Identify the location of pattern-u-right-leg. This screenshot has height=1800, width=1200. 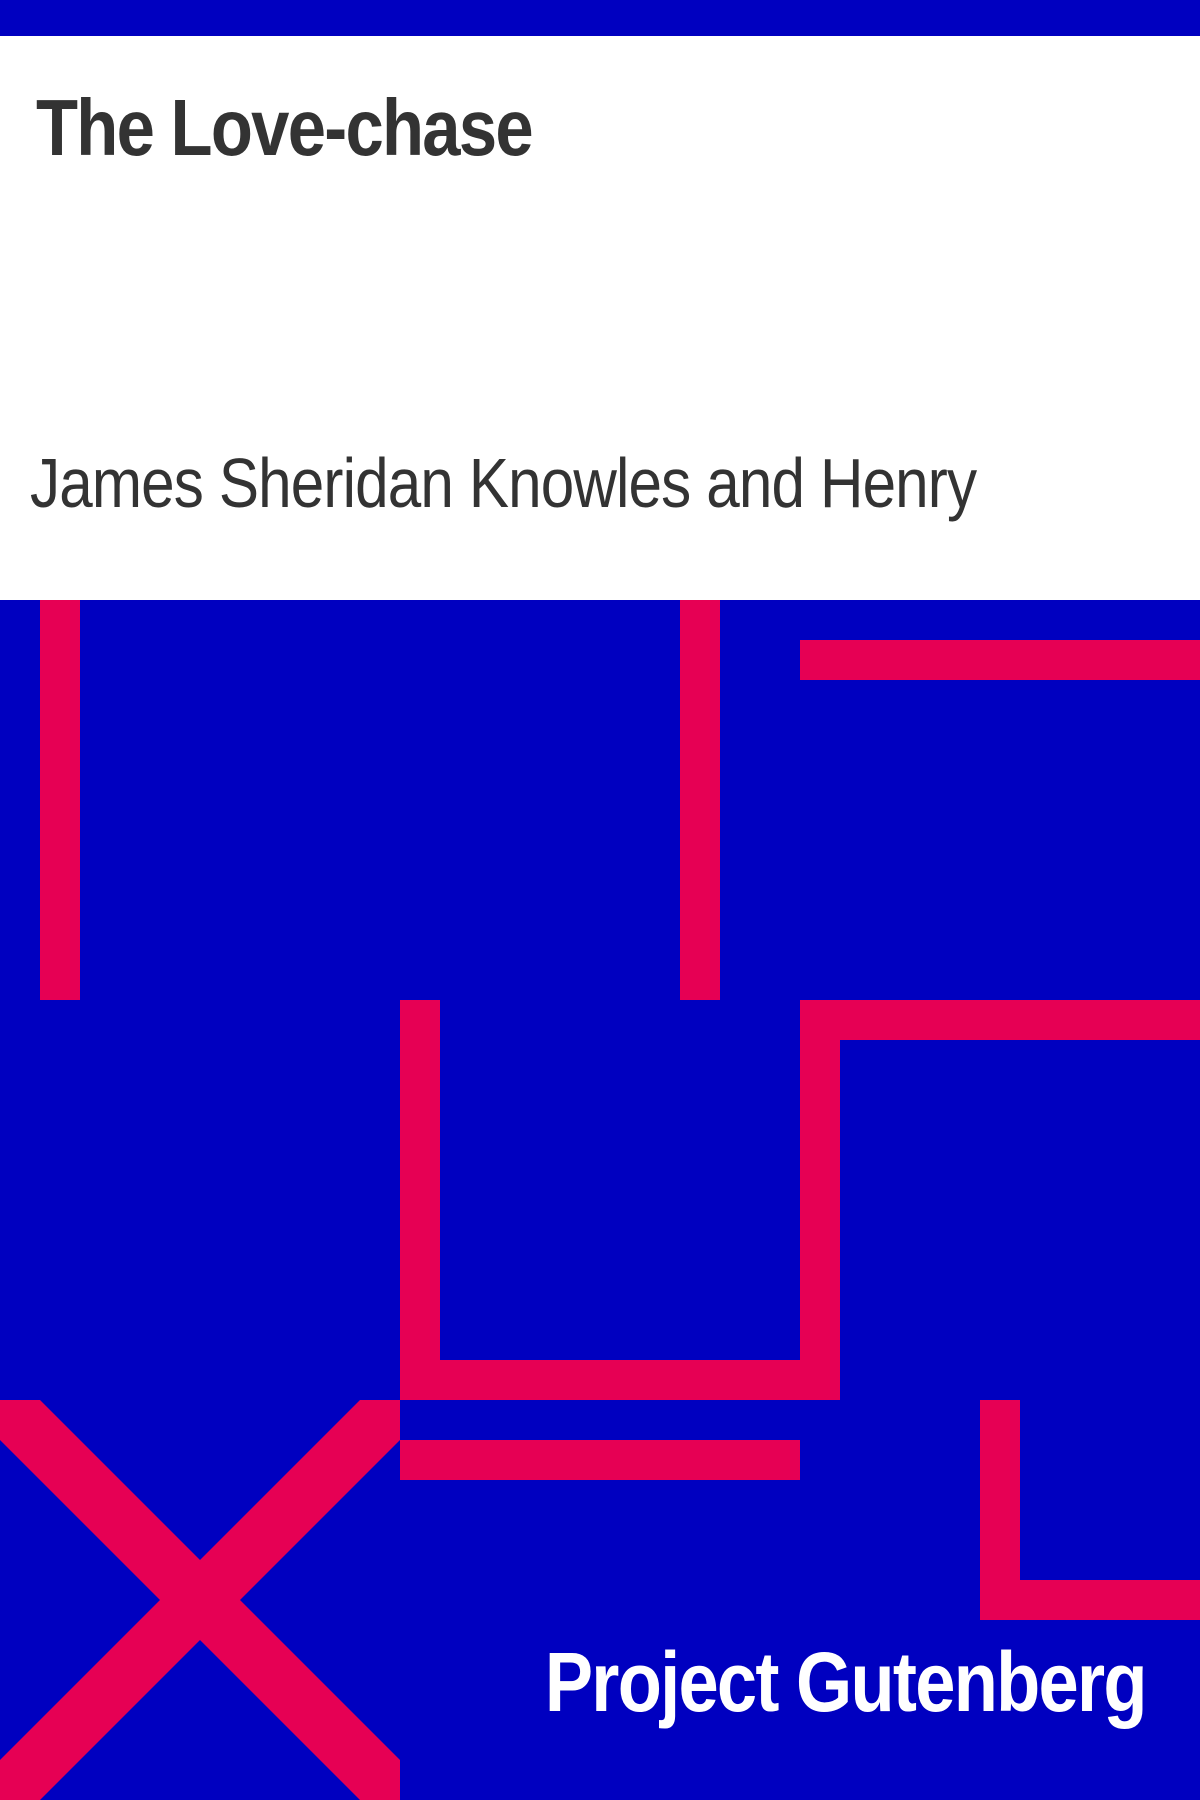
(820, 1200).